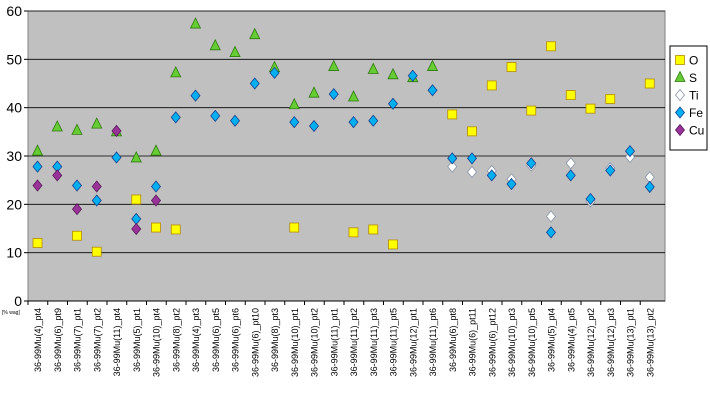  I want to click on y-tick-label: 0, so click(18, 301).